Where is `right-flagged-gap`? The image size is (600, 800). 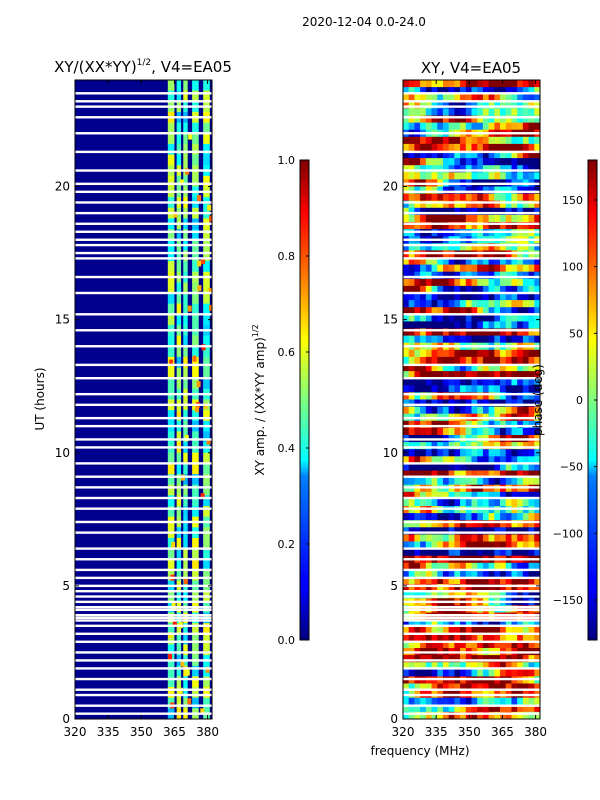
right-flagged-gap is located at coordinates (471, 586).